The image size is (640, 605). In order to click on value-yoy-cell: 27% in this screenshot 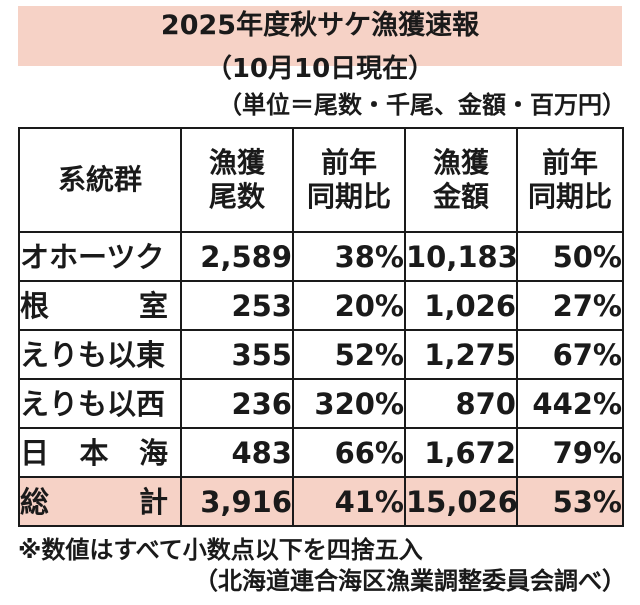, I will do `click(570, 305)`.